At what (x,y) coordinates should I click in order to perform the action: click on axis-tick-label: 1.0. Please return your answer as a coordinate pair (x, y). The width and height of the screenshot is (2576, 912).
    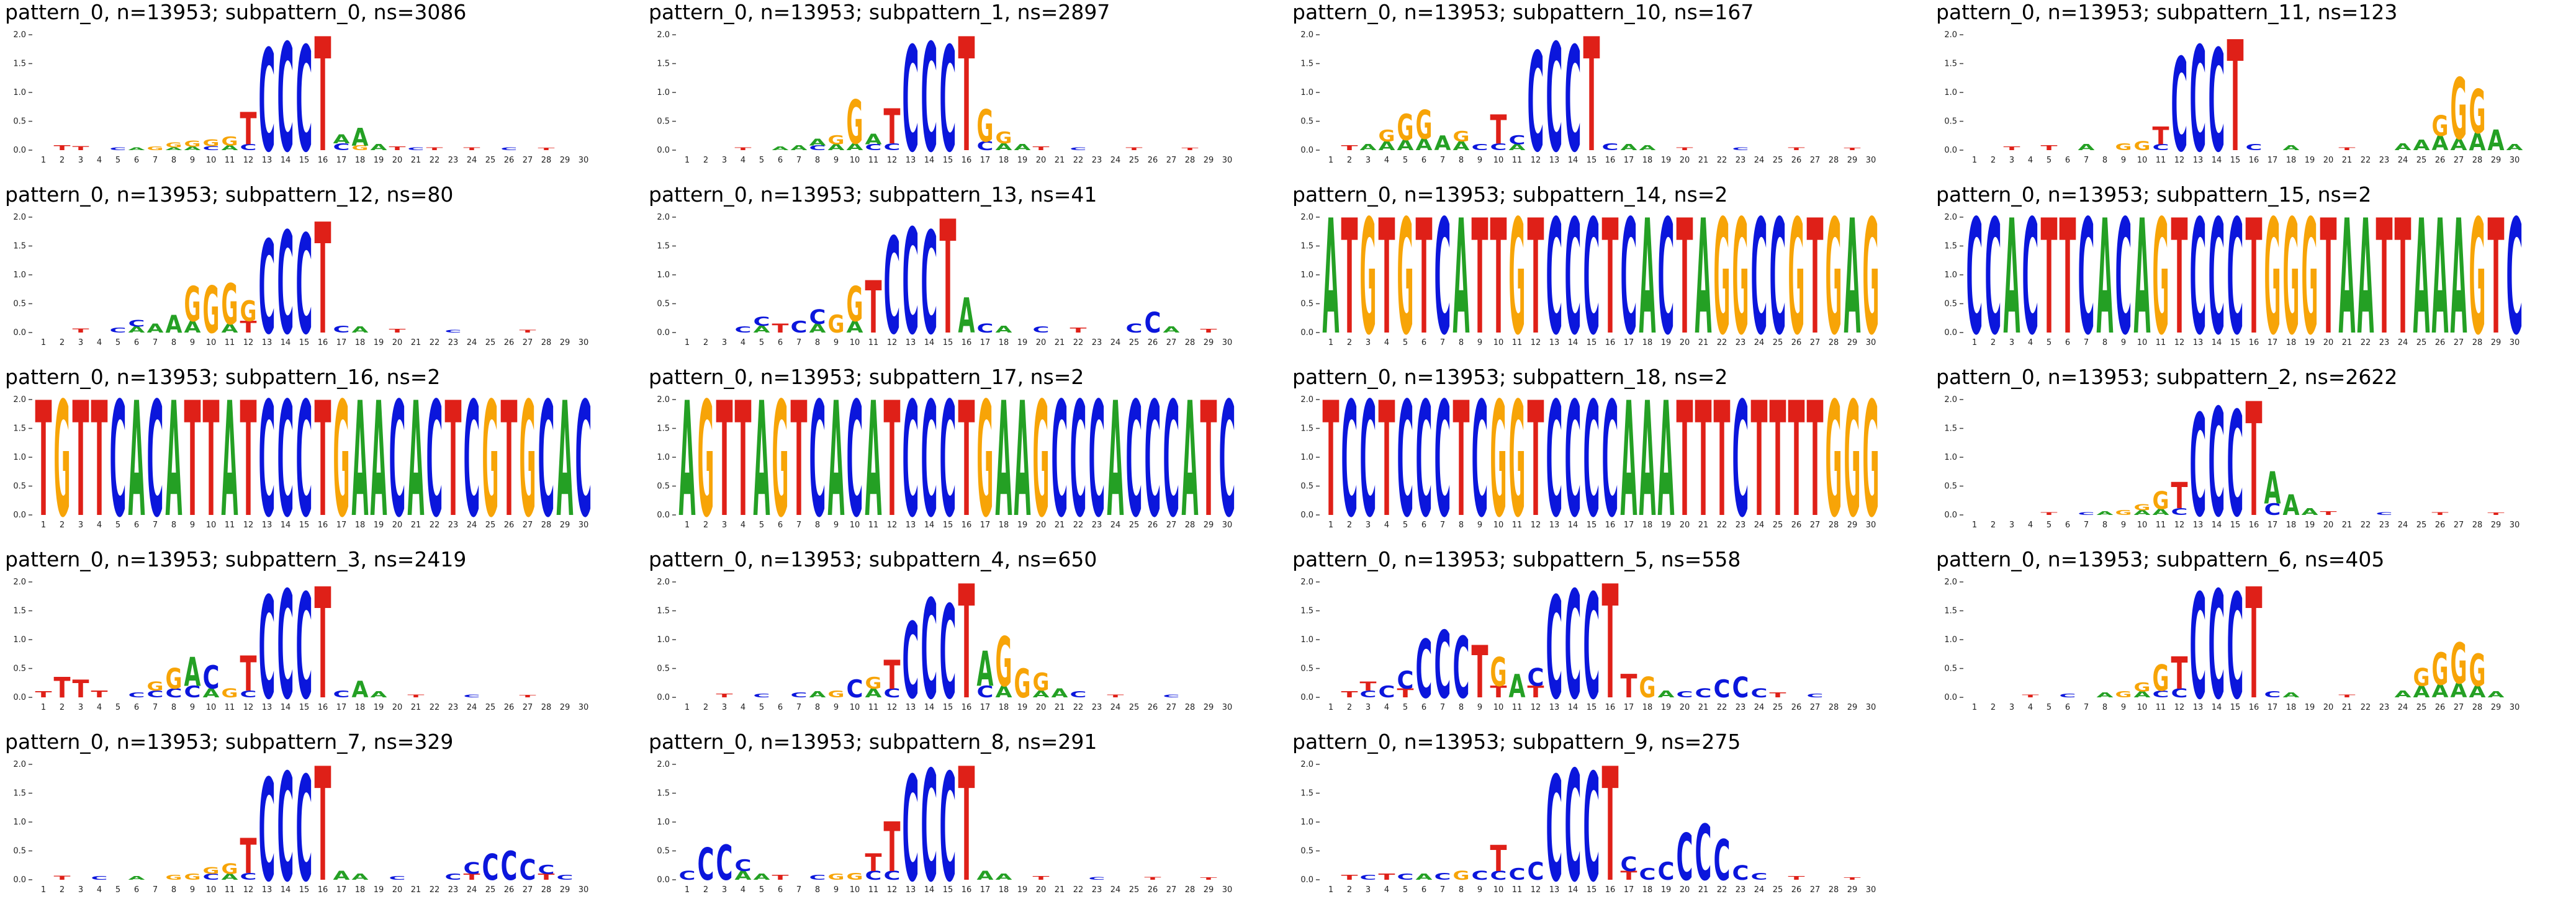
    Looking at the image, I should click on (663, 640).